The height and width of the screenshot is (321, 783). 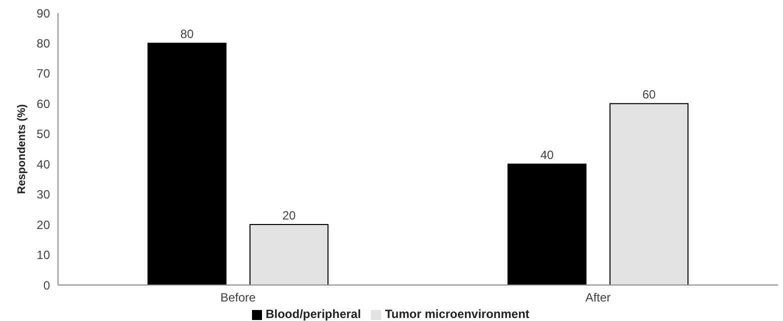 I want to click on y-axis-title: Respondents (%), so click(x=22, y=149).